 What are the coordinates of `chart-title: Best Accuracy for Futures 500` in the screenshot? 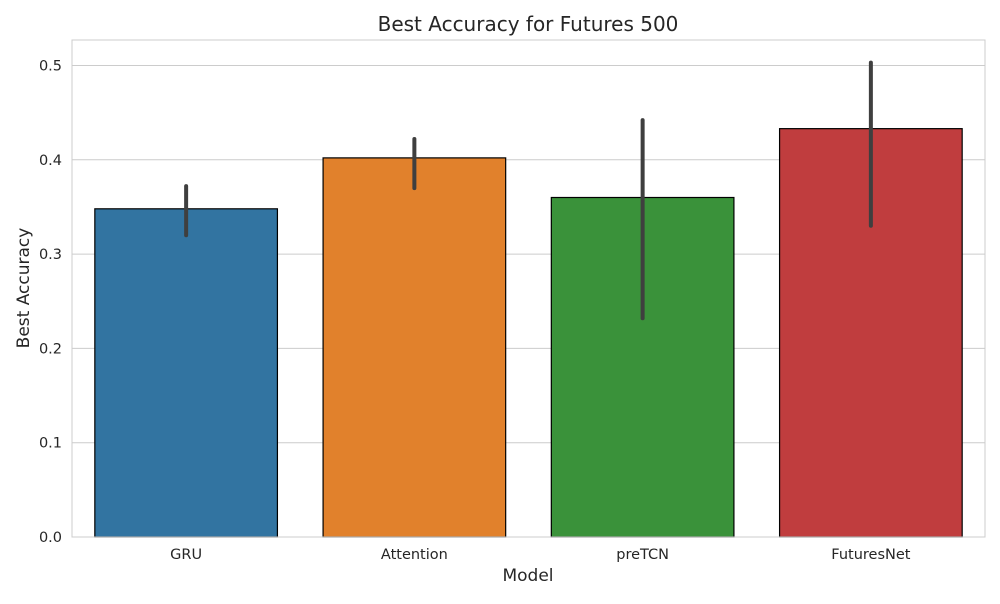 It's located at (528, 24).